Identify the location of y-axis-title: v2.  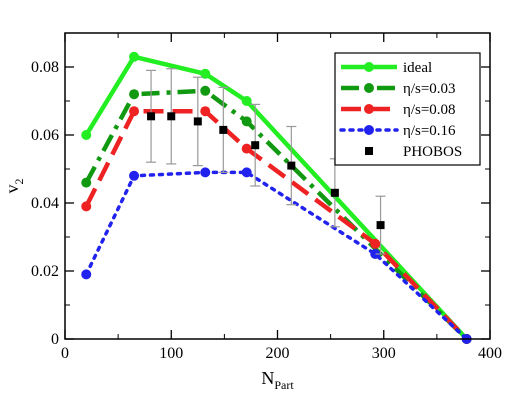
(14, 186).